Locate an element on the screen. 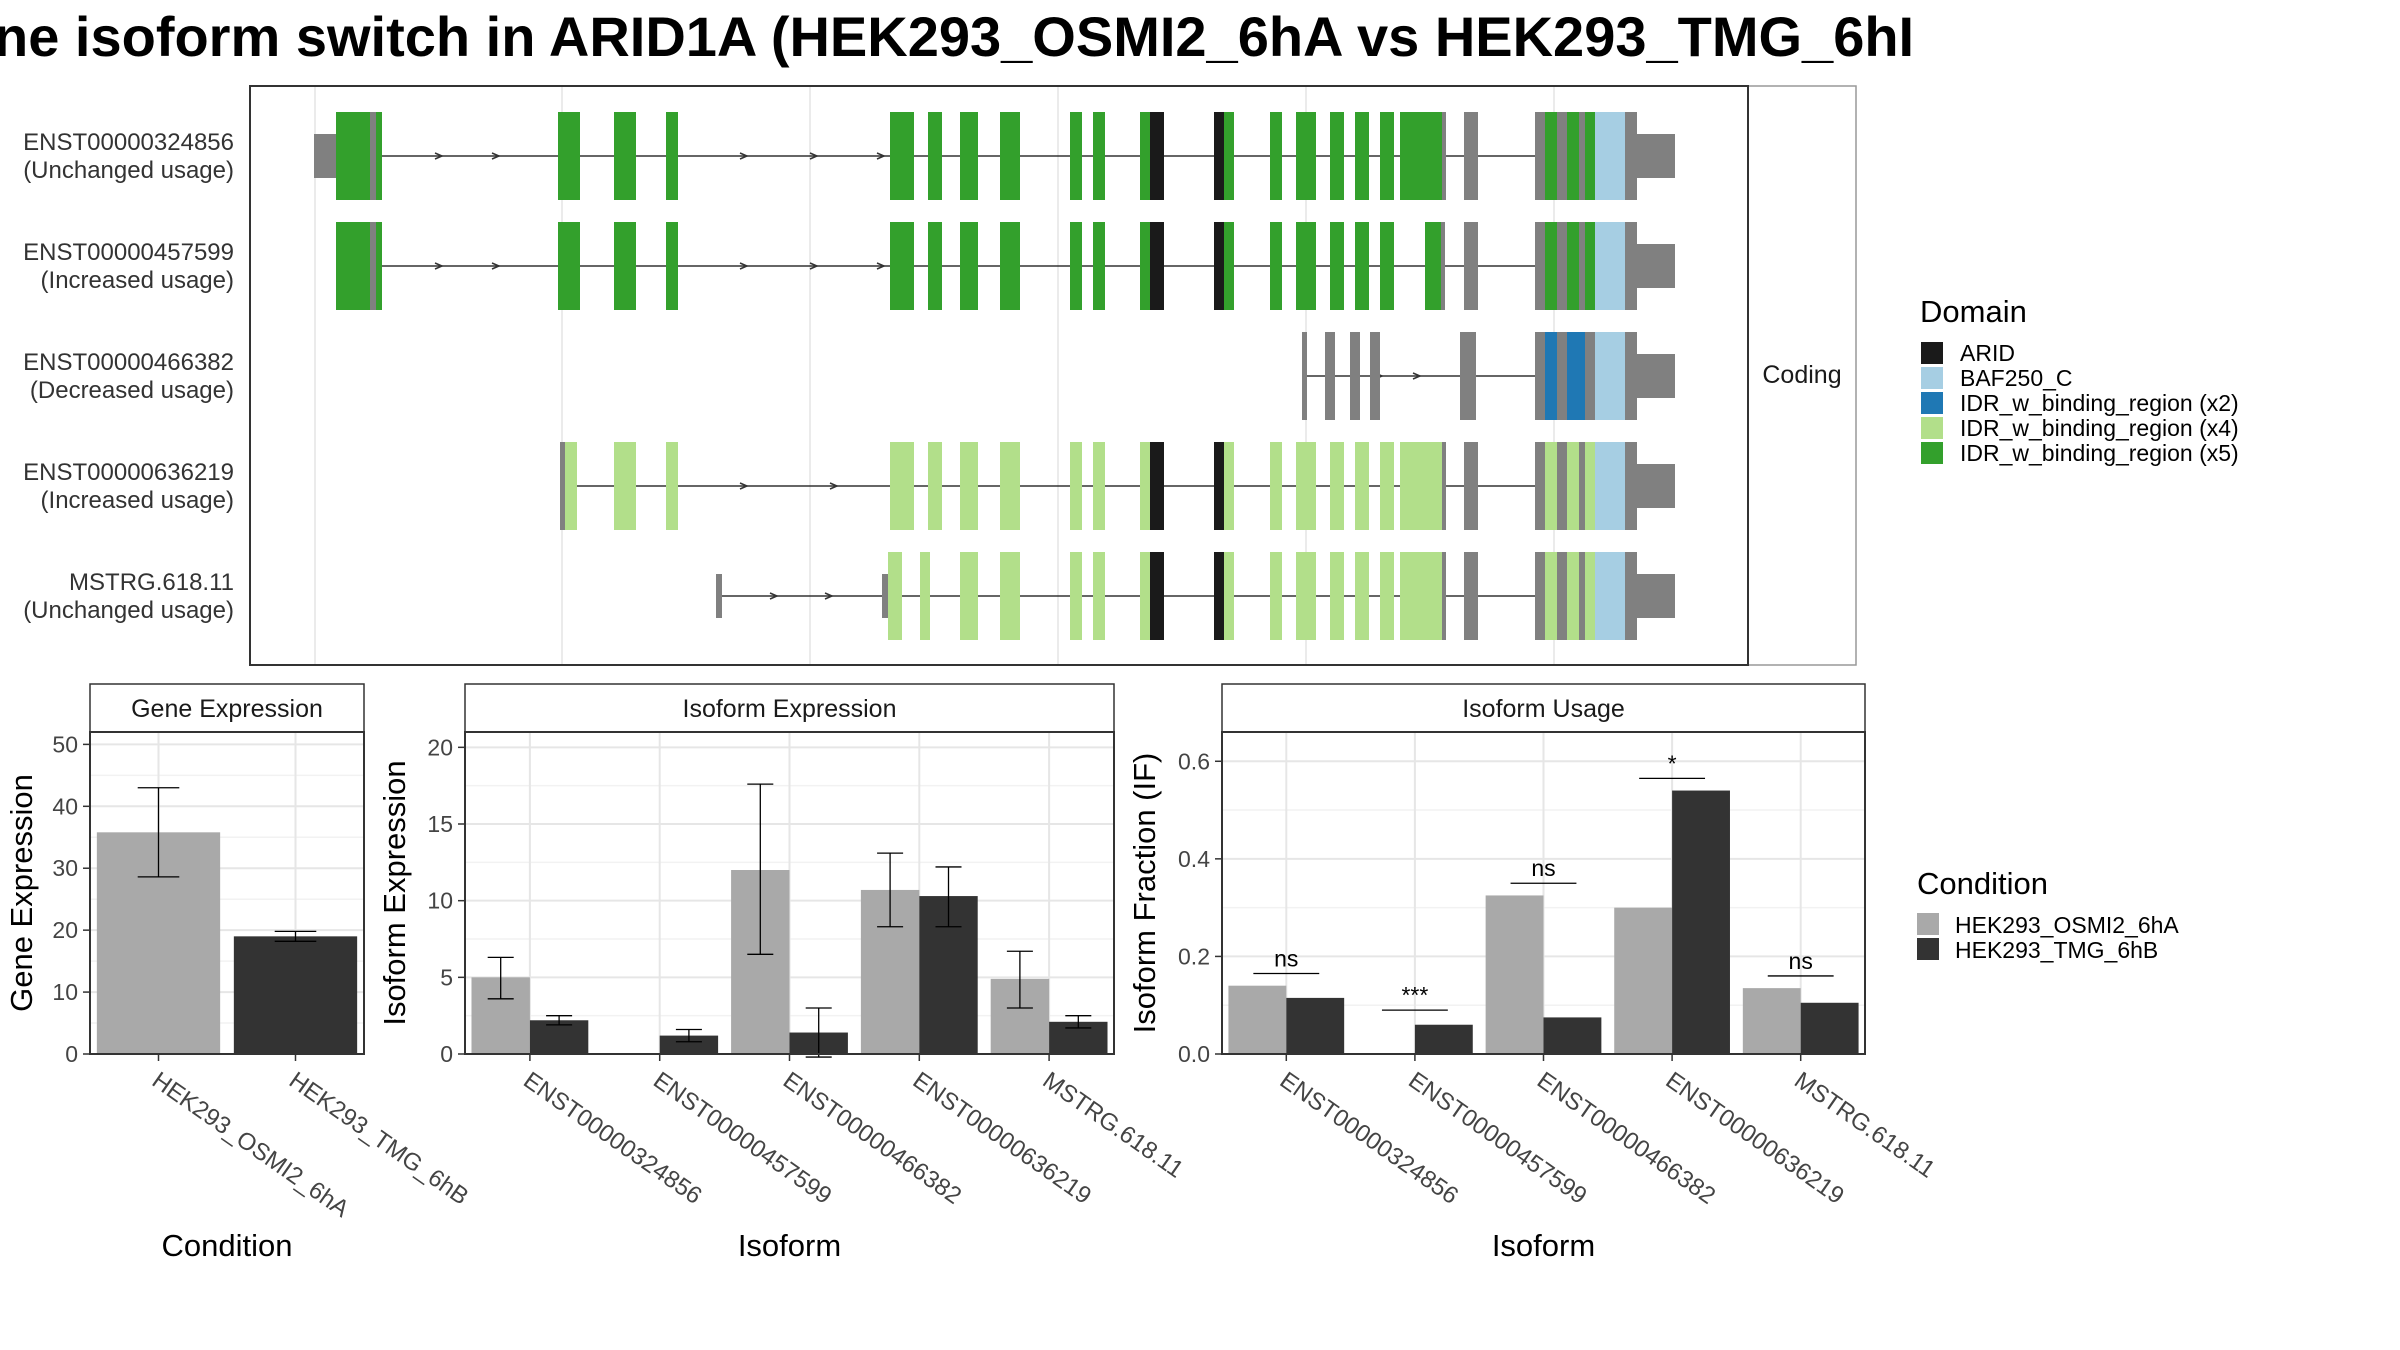 The width and height of the screenshot is (2400, 1350). y-tick-label: 0.2 is located at coordinates (1194, 956).